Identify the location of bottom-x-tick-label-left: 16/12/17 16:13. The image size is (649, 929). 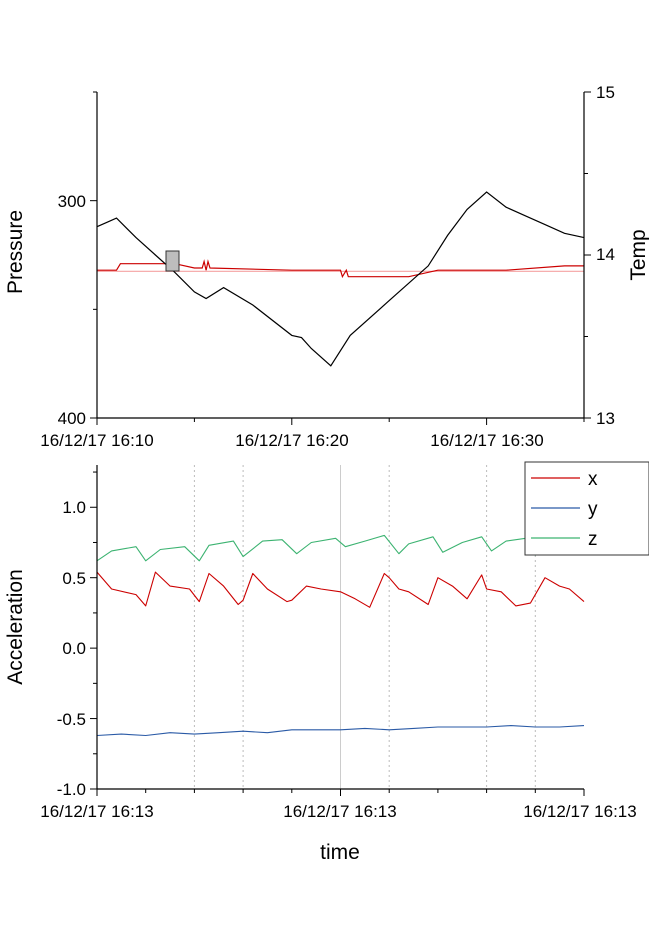
(96, 811).